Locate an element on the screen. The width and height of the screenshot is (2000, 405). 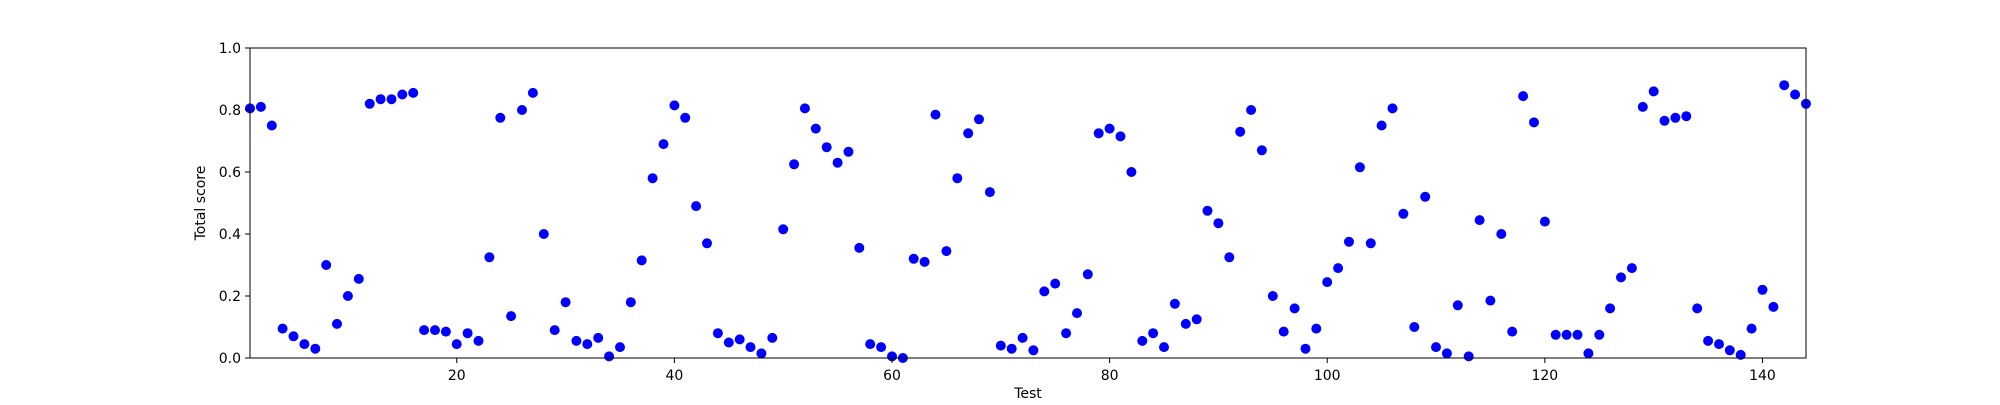
y-tick-label: 0.8 is located at coordinates (230, 111).